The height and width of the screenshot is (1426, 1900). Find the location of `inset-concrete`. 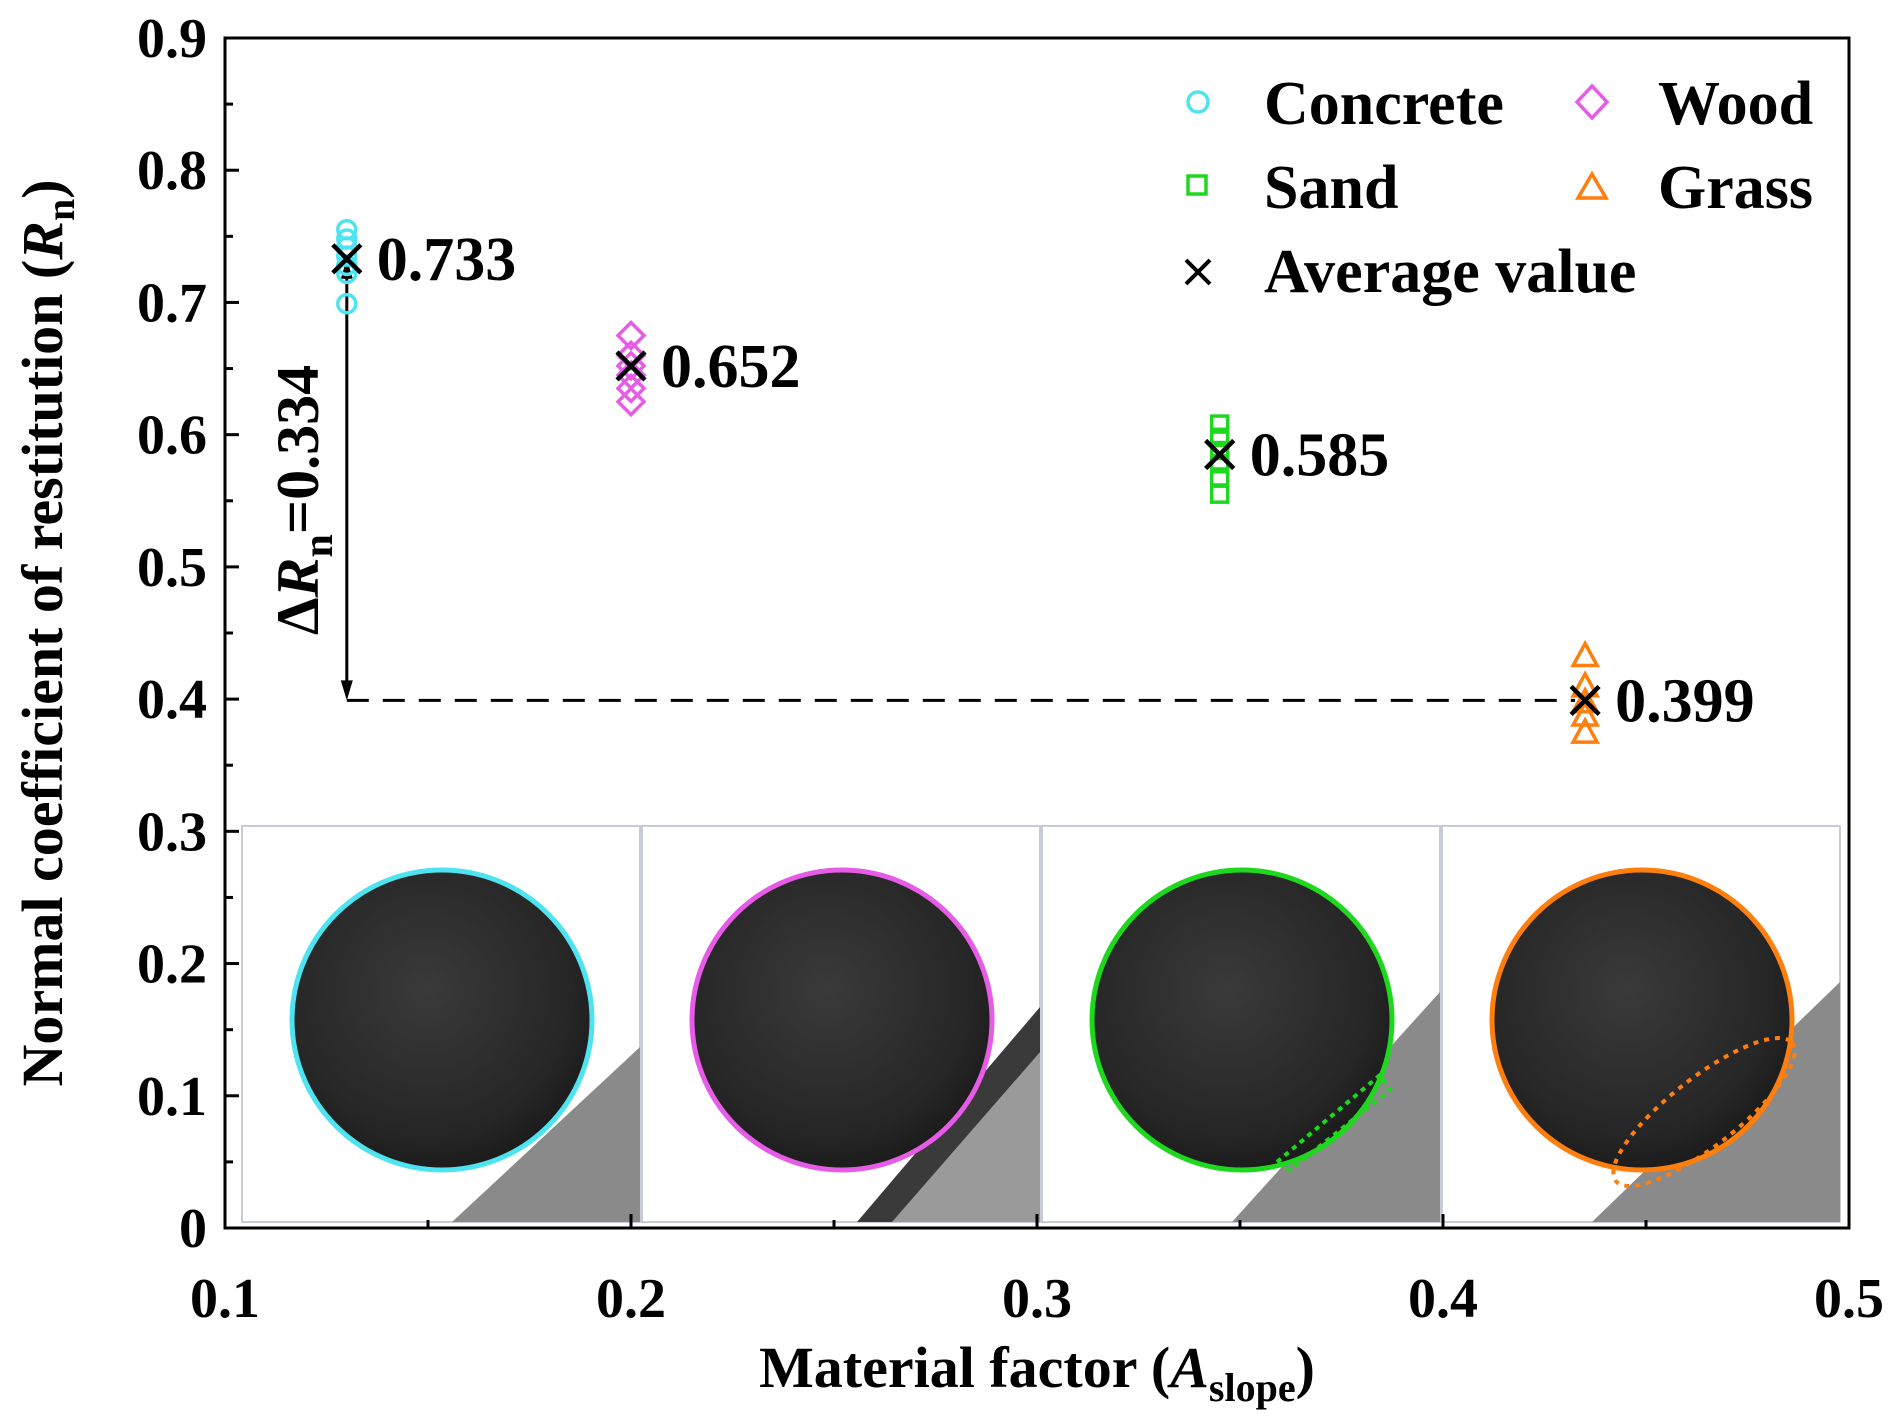

inset-concrete is located at coordinates (441, 1024).